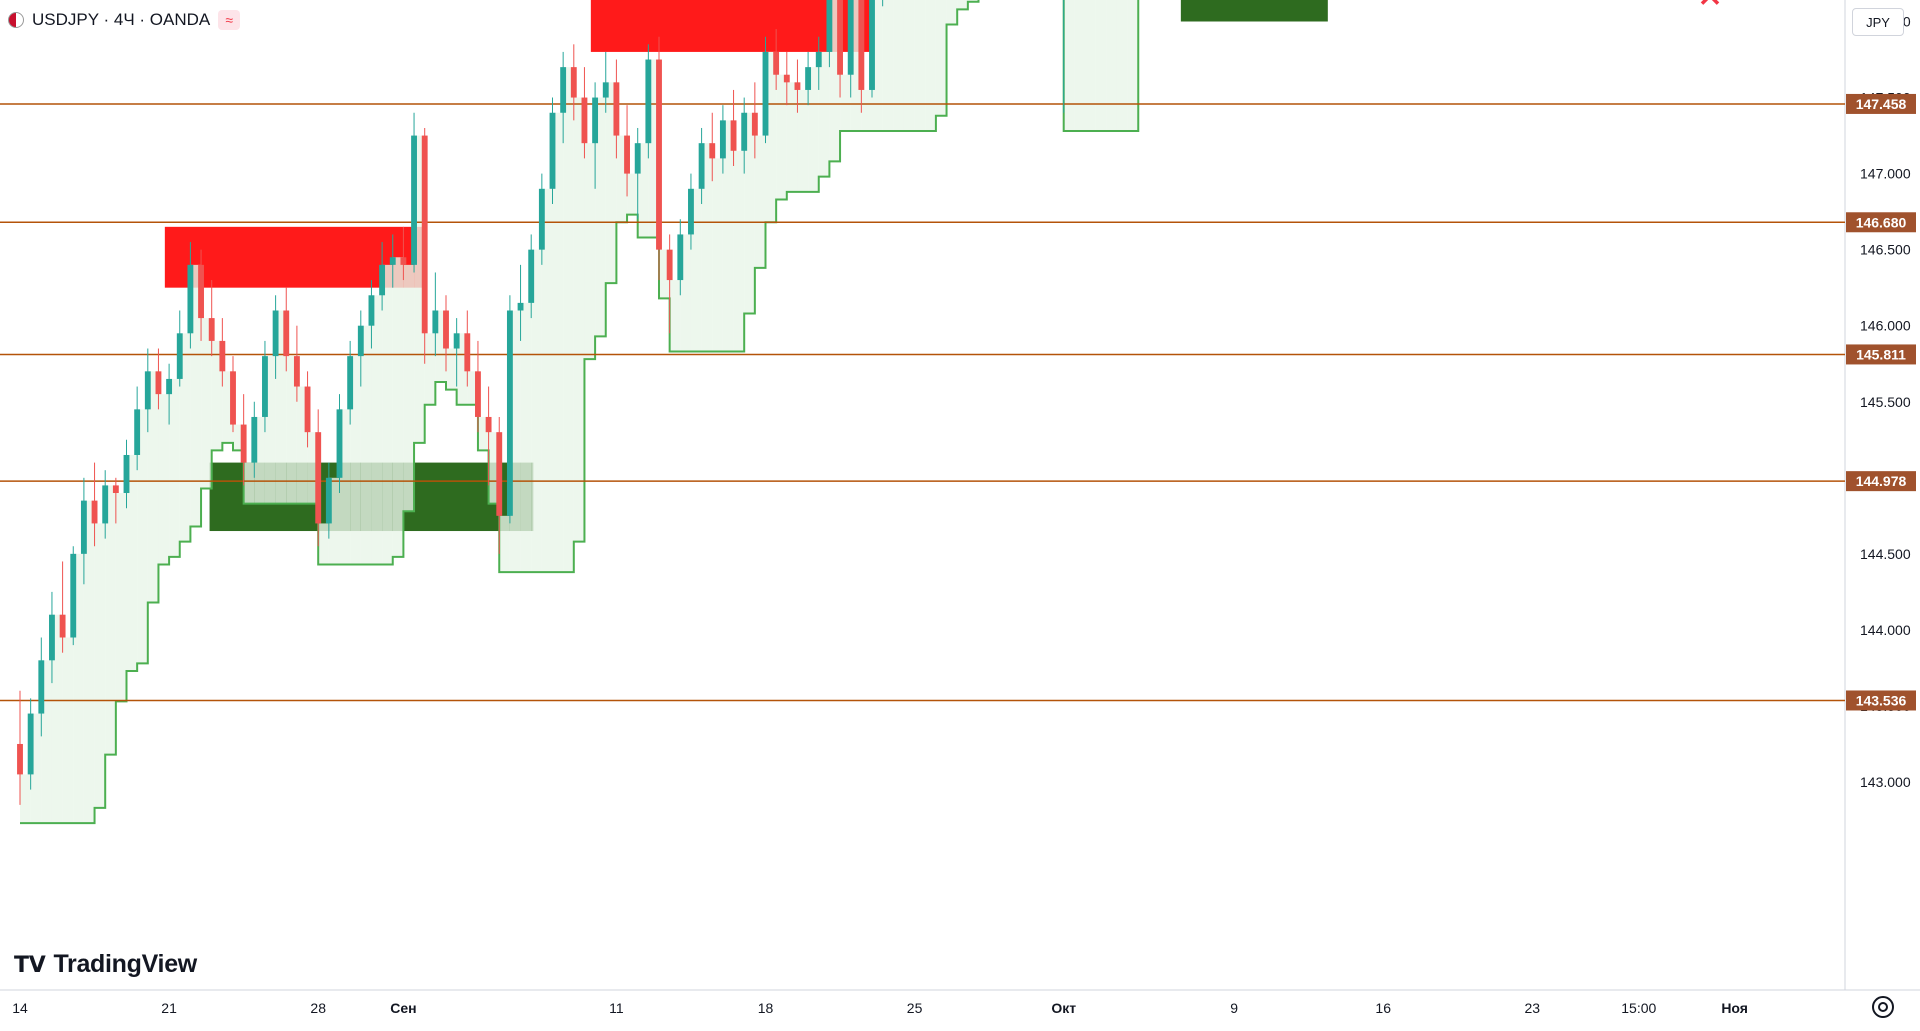 This screenshot has height=1031, width=1920. Describe the element at coordinates (1254, 11) in the screenshot. I see `support-zone` at that location.